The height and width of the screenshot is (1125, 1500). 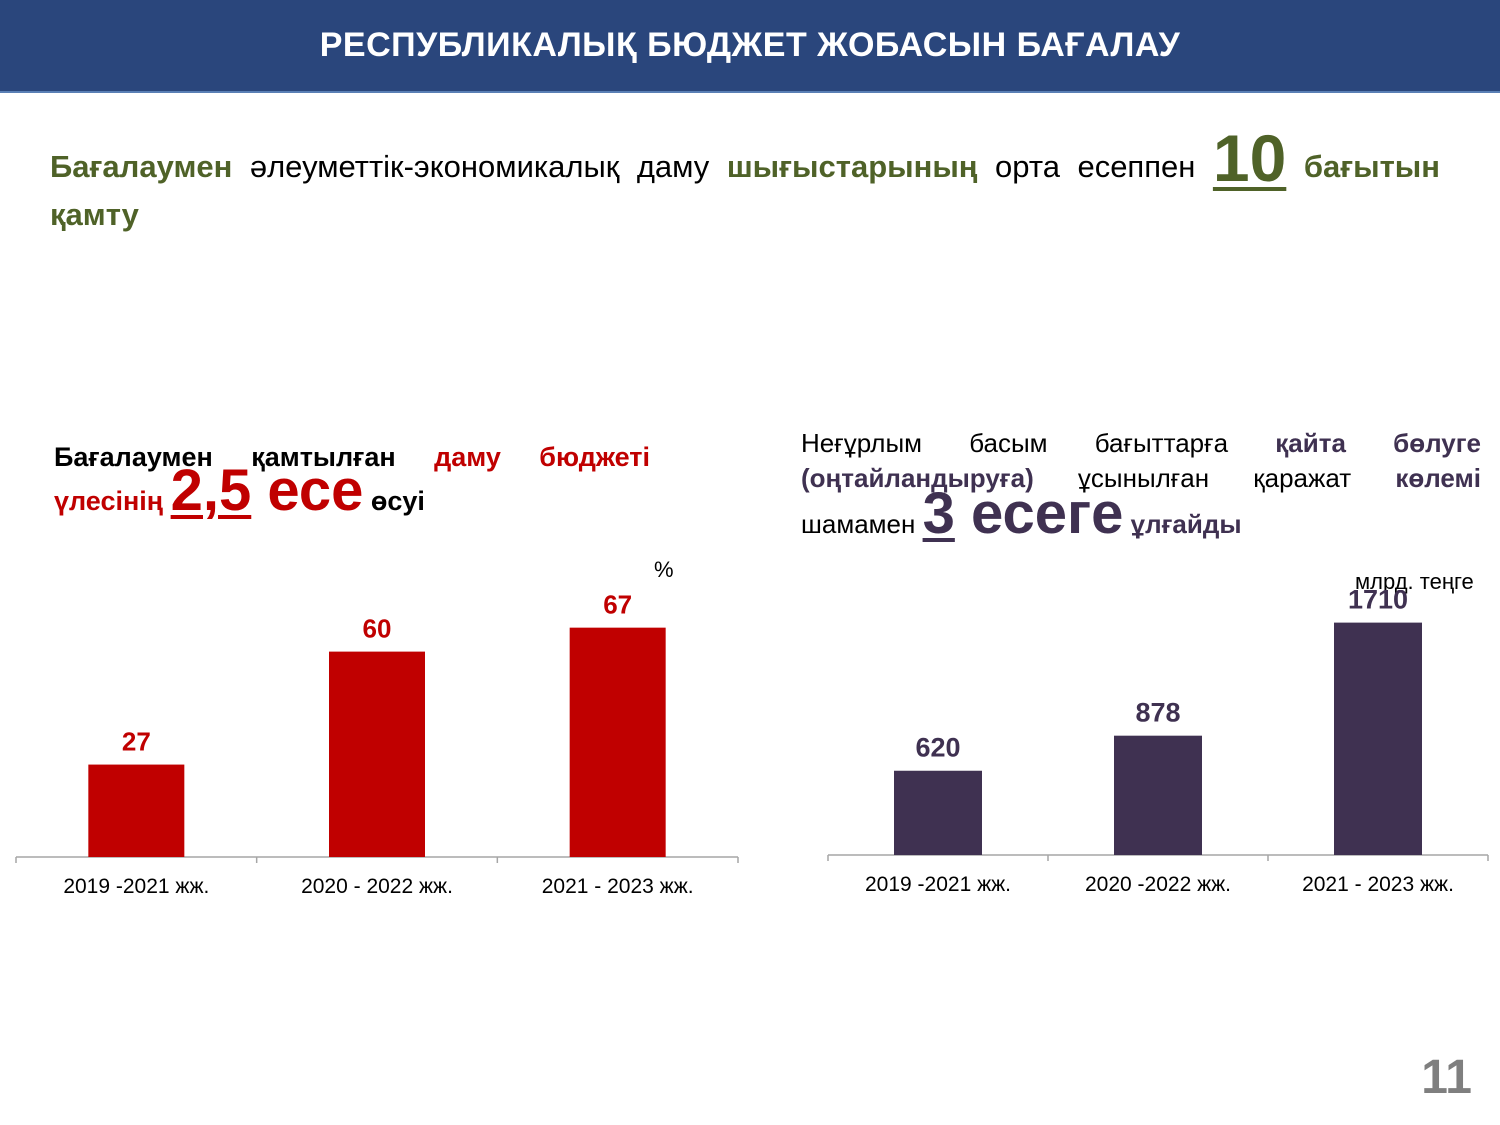 I want to click on data-label-1: 878, so click(x=1157, y=713).